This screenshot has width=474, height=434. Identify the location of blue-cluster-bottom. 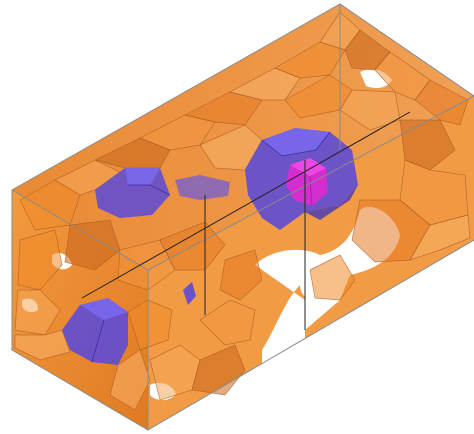
(95, 331).